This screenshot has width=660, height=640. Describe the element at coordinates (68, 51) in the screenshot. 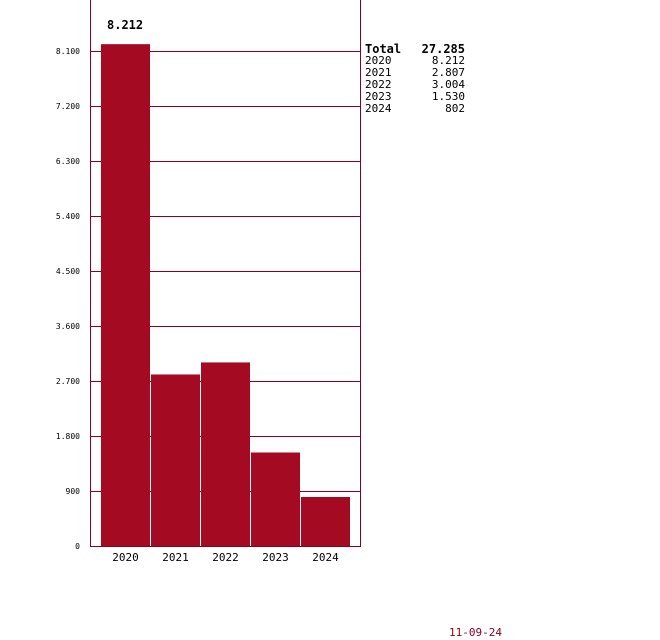

I see `y-tick-label: 8.100` at that location.